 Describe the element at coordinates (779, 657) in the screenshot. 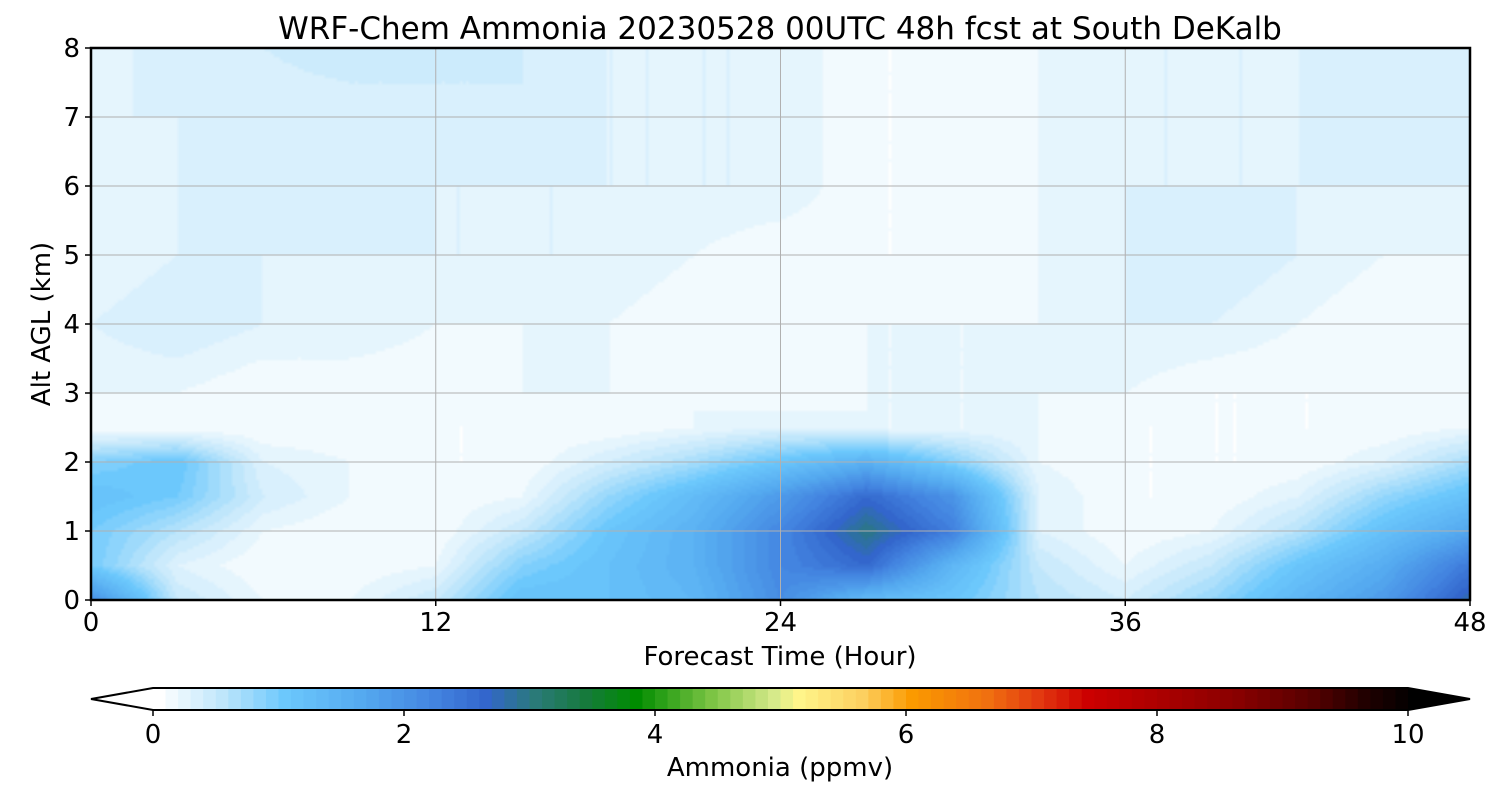

I see `x-axis-label: Forecast Time (Hour)` at that location.